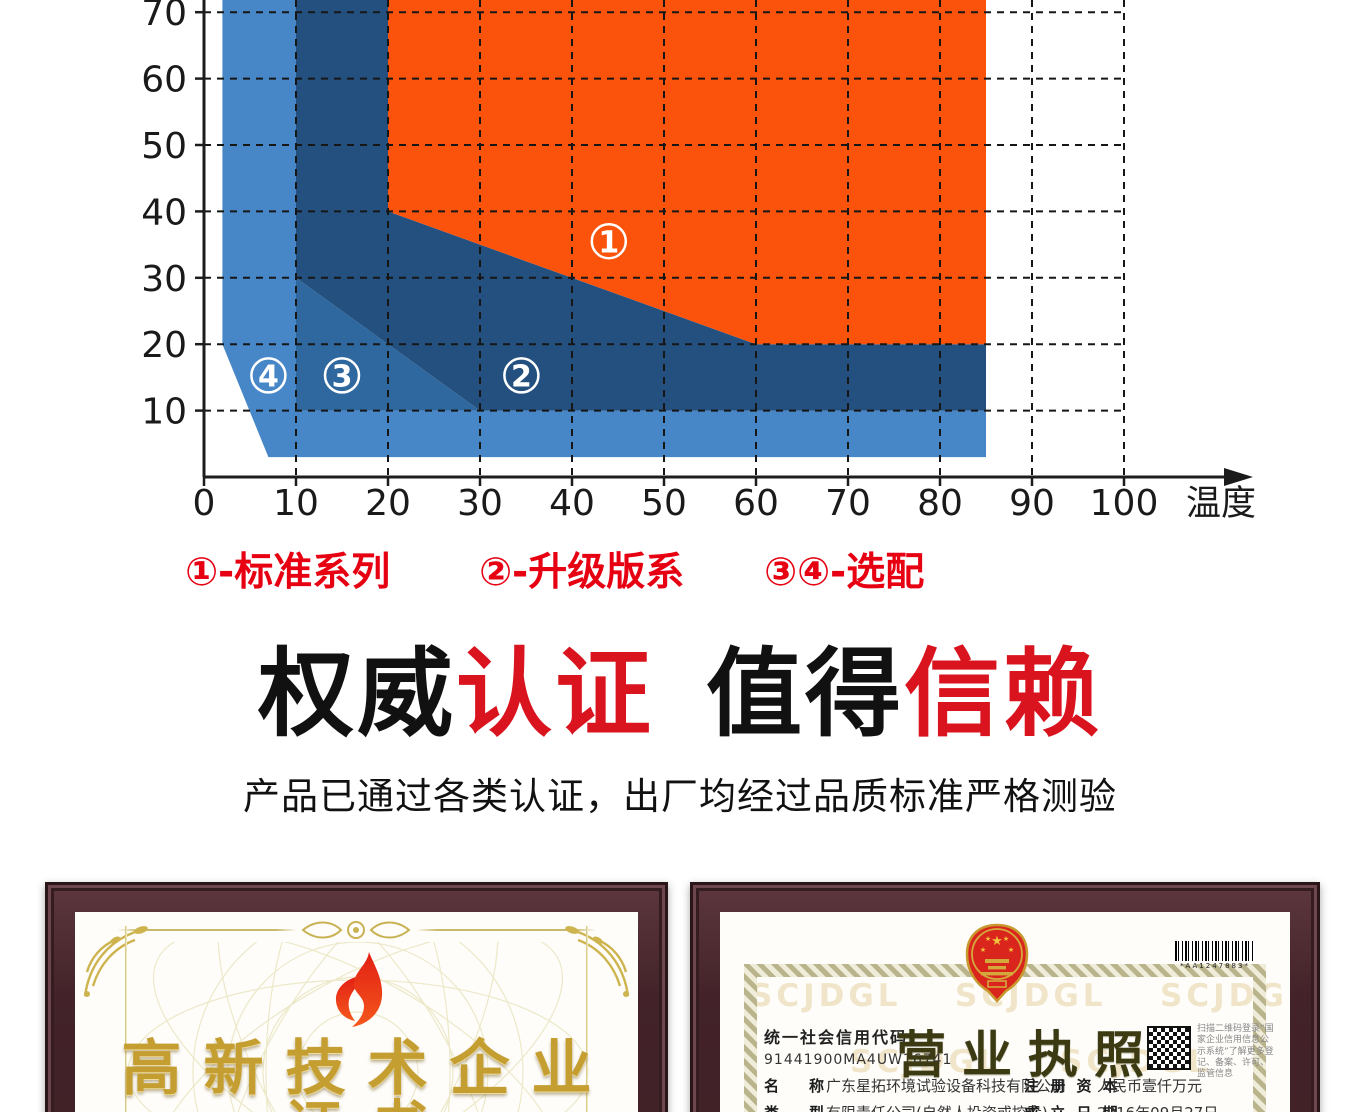  What do you see at coordinates (582, 572) in the screenshot?
I see `legend-item-upgraded-series: ②-升级版系` at bounding box center [582, 572].